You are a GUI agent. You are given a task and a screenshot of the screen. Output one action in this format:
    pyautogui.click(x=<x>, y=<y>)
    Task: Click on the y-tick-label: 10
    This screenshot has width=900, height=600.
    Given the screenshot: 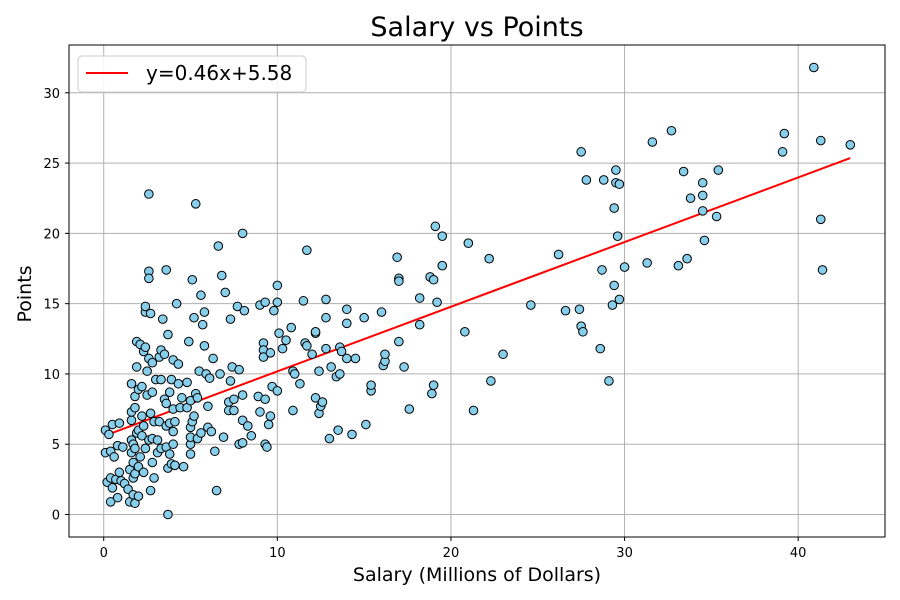 What is the action you would take?
    pyautogui.click(x=51, y=375)
    